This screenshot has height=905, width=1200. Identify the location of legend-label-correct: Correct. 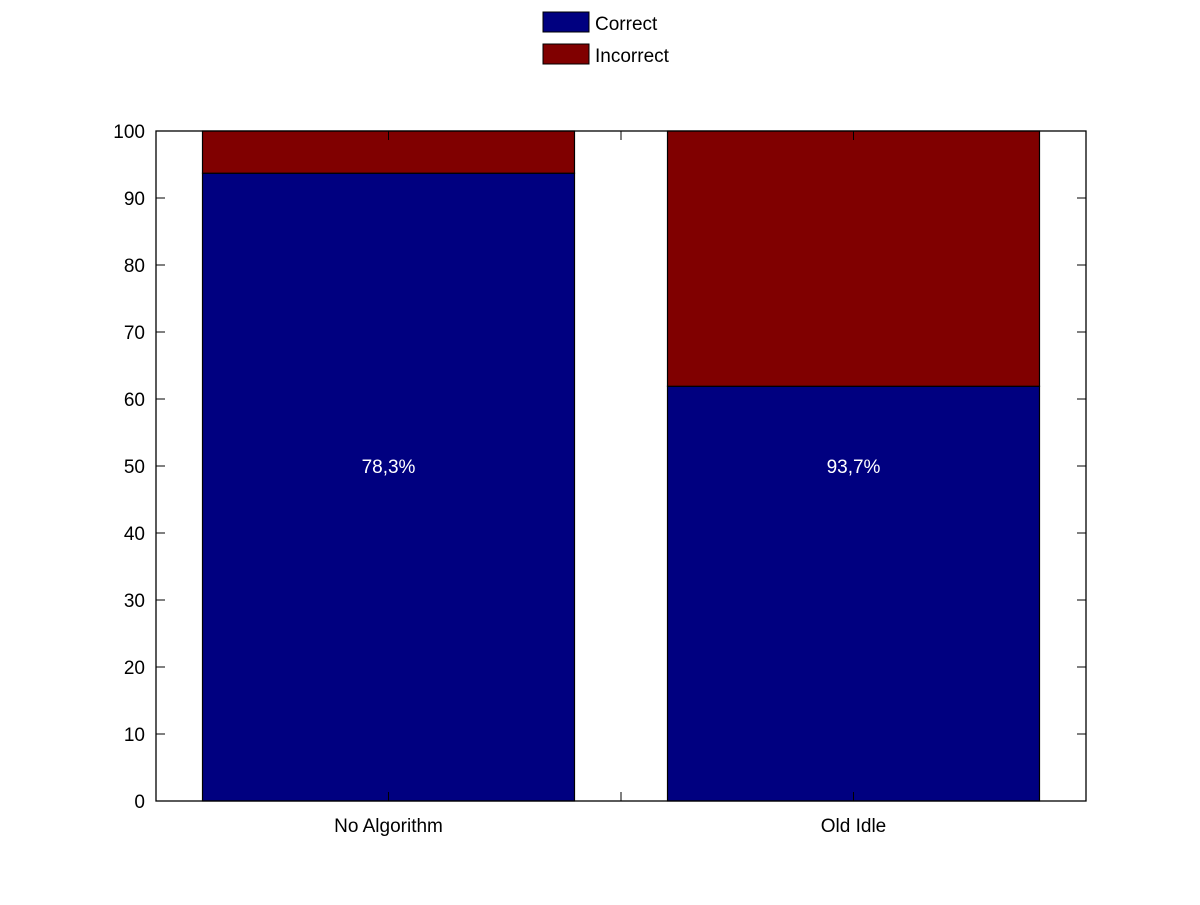
(626, 24).